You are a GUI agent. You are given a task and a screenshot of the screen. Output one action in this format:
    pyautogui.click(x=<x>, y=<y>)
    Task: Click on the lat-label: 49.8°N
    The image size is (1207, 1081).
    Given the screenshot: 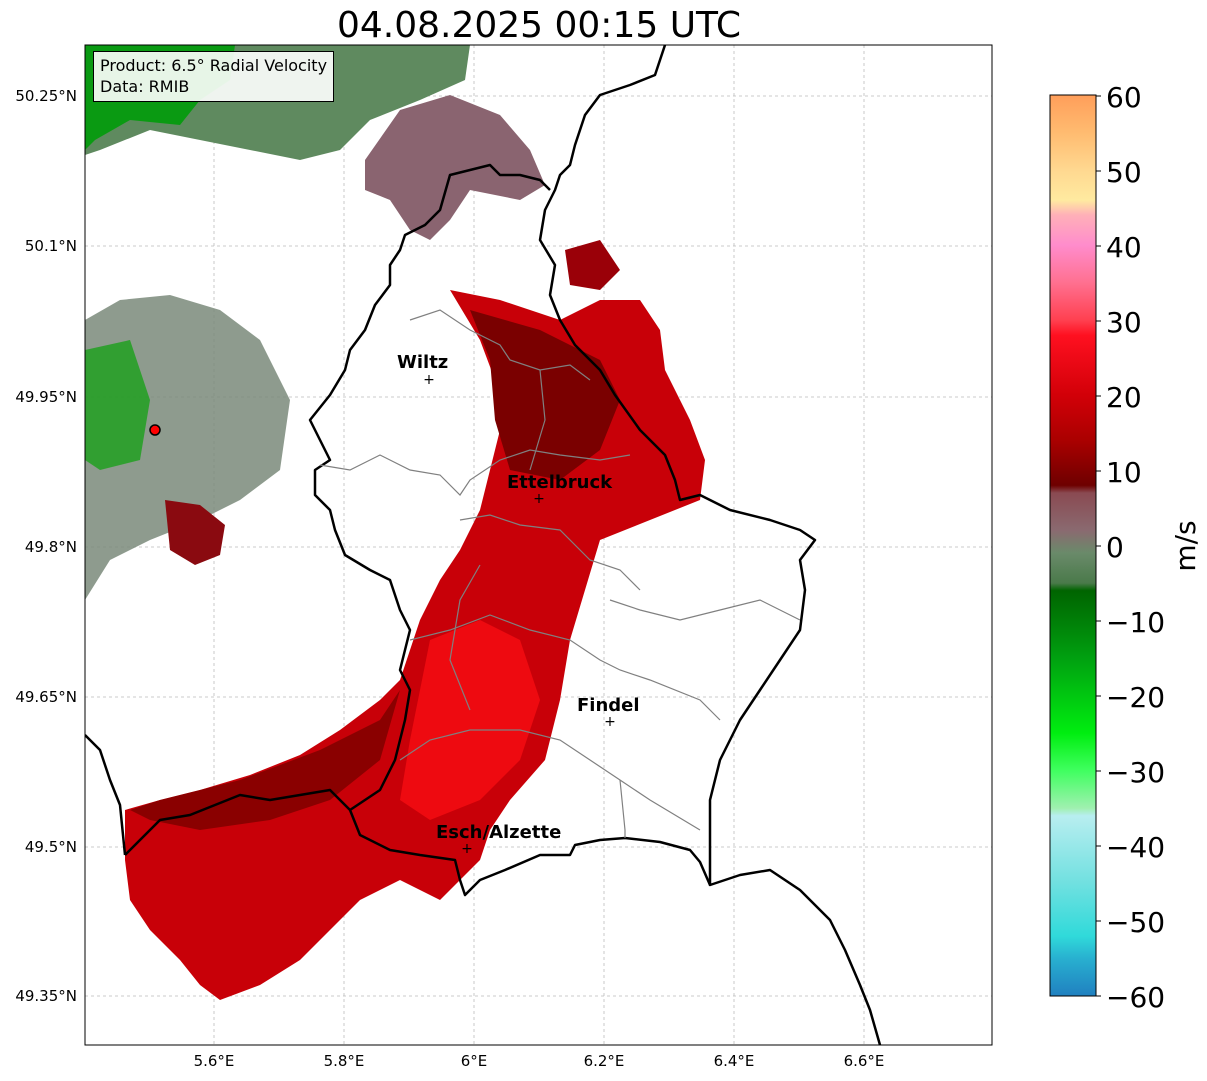 What is the action you would take?
    pyautogui.click(x=51, y=547)
    